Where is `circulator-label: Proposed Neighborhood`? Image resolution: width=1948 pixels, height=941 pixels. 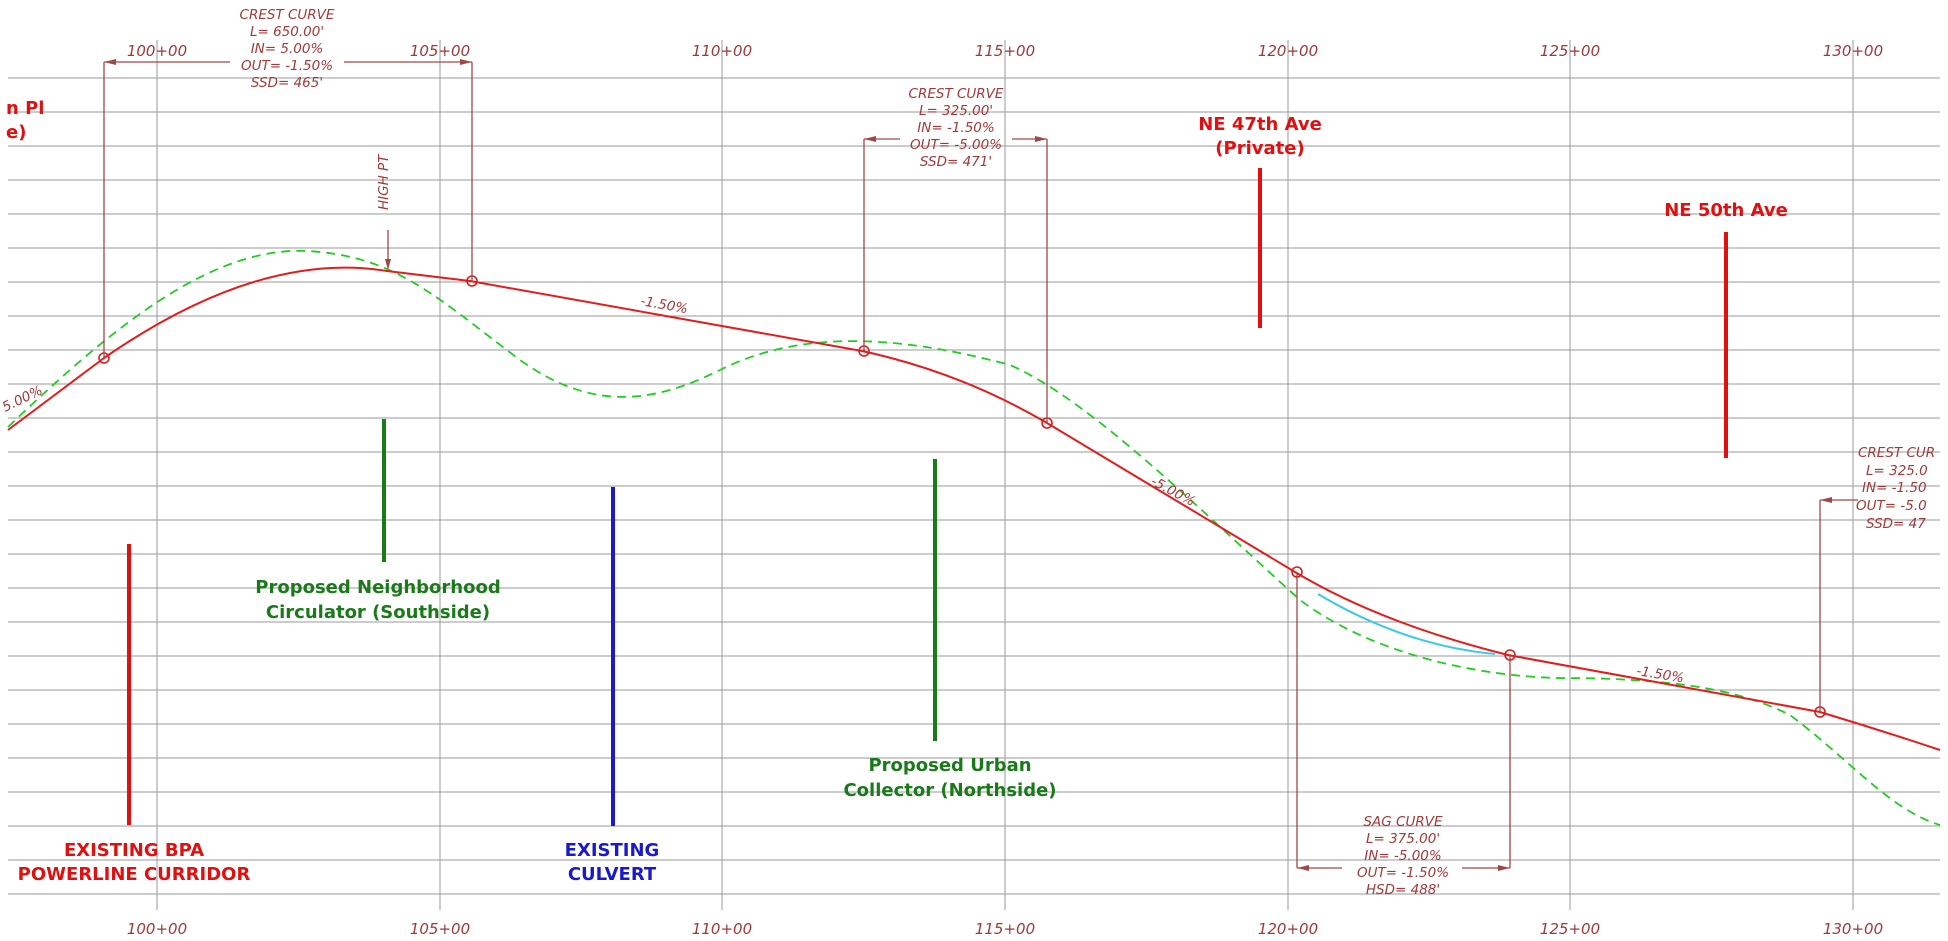 circulator-label: Proposed Neighborhood is located at coordinates (377, 587).